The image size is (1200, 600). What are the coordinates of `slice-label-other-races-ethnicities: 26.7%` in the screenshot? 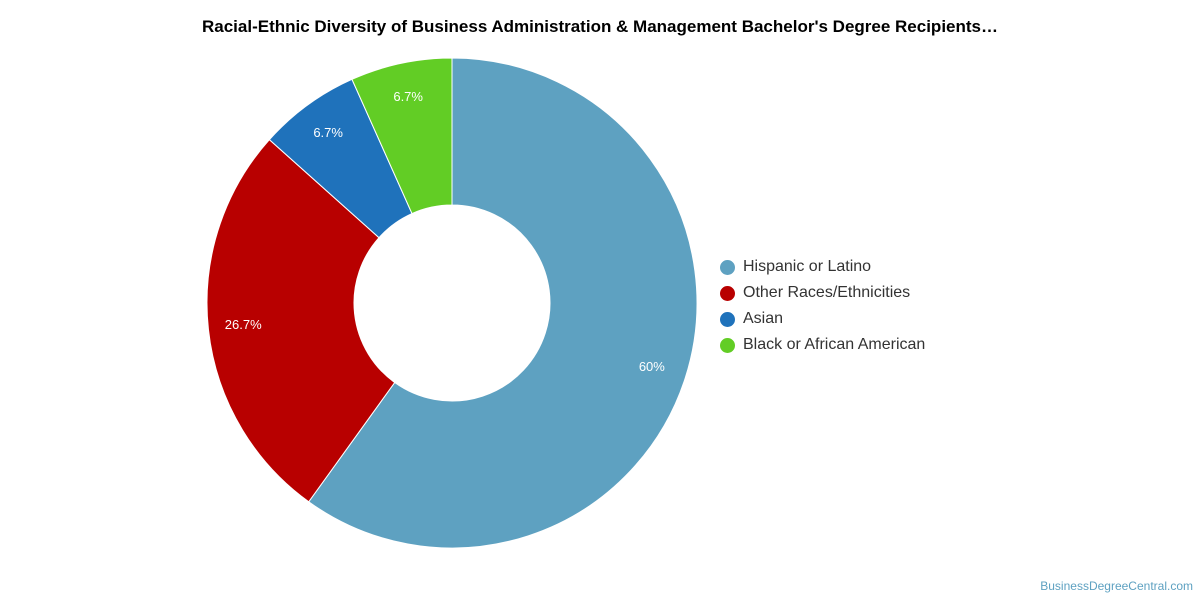 It's located at (243, 324).